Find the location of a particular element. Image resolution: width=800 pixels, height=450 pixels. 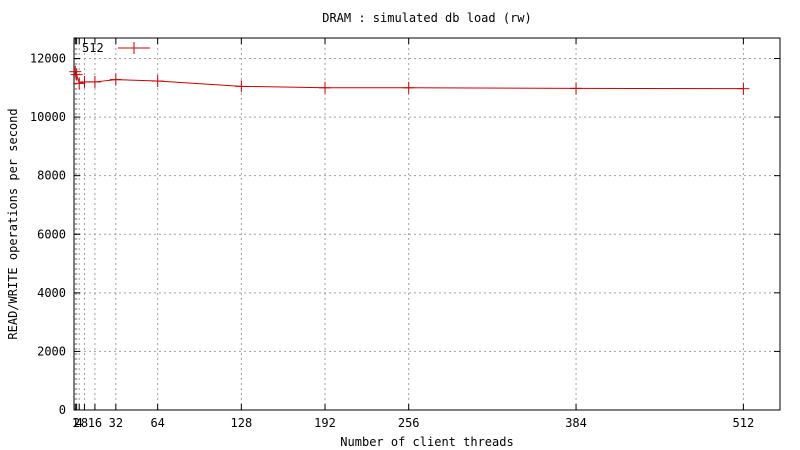

legend-label: 512 is located at coordinates (93, 48).